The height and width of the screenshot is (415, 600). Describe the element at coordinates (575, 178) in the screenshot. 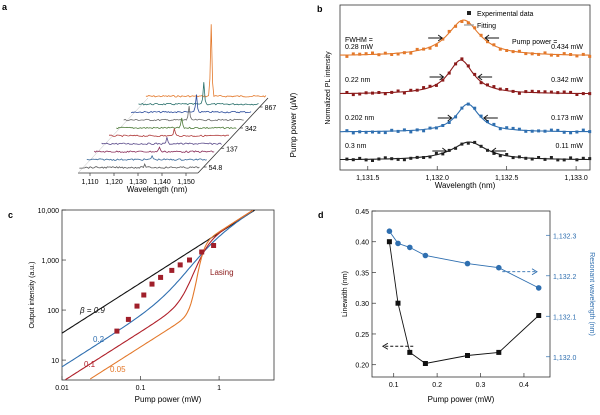

I see `x-tick-label-b: 1,133.0` at that location.